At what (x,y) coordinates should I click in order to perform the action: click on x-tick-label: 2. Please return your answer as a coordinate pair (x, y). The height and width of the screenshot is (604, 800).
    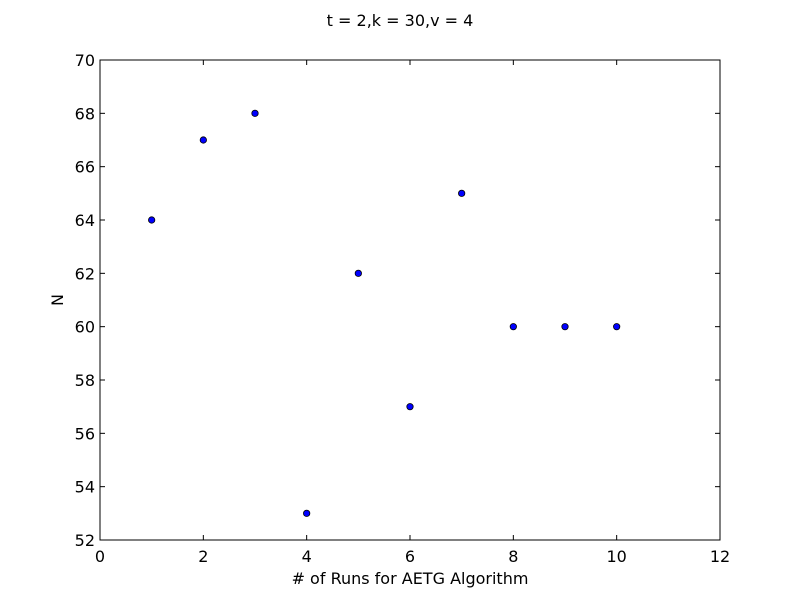
    Looking at the image, I should click on (203, 556).